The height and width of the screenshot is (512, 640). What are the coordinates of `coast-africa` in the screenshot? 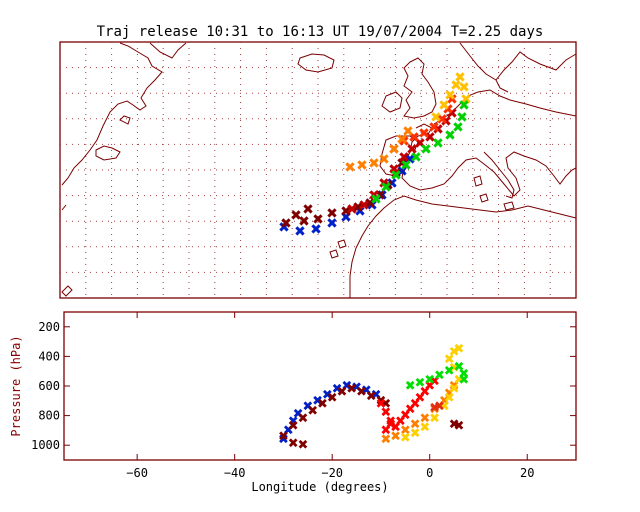 It's located at (463, 246).